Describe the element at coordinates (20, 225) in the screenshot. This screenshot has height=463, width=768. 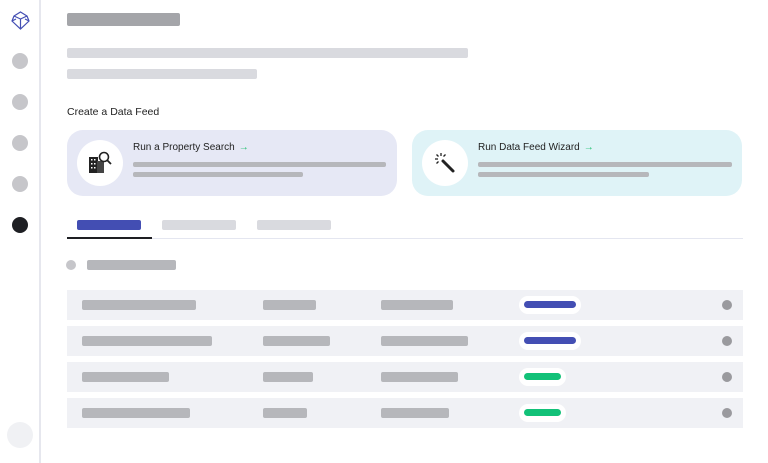
I see `sidebar-item-active` at that location.